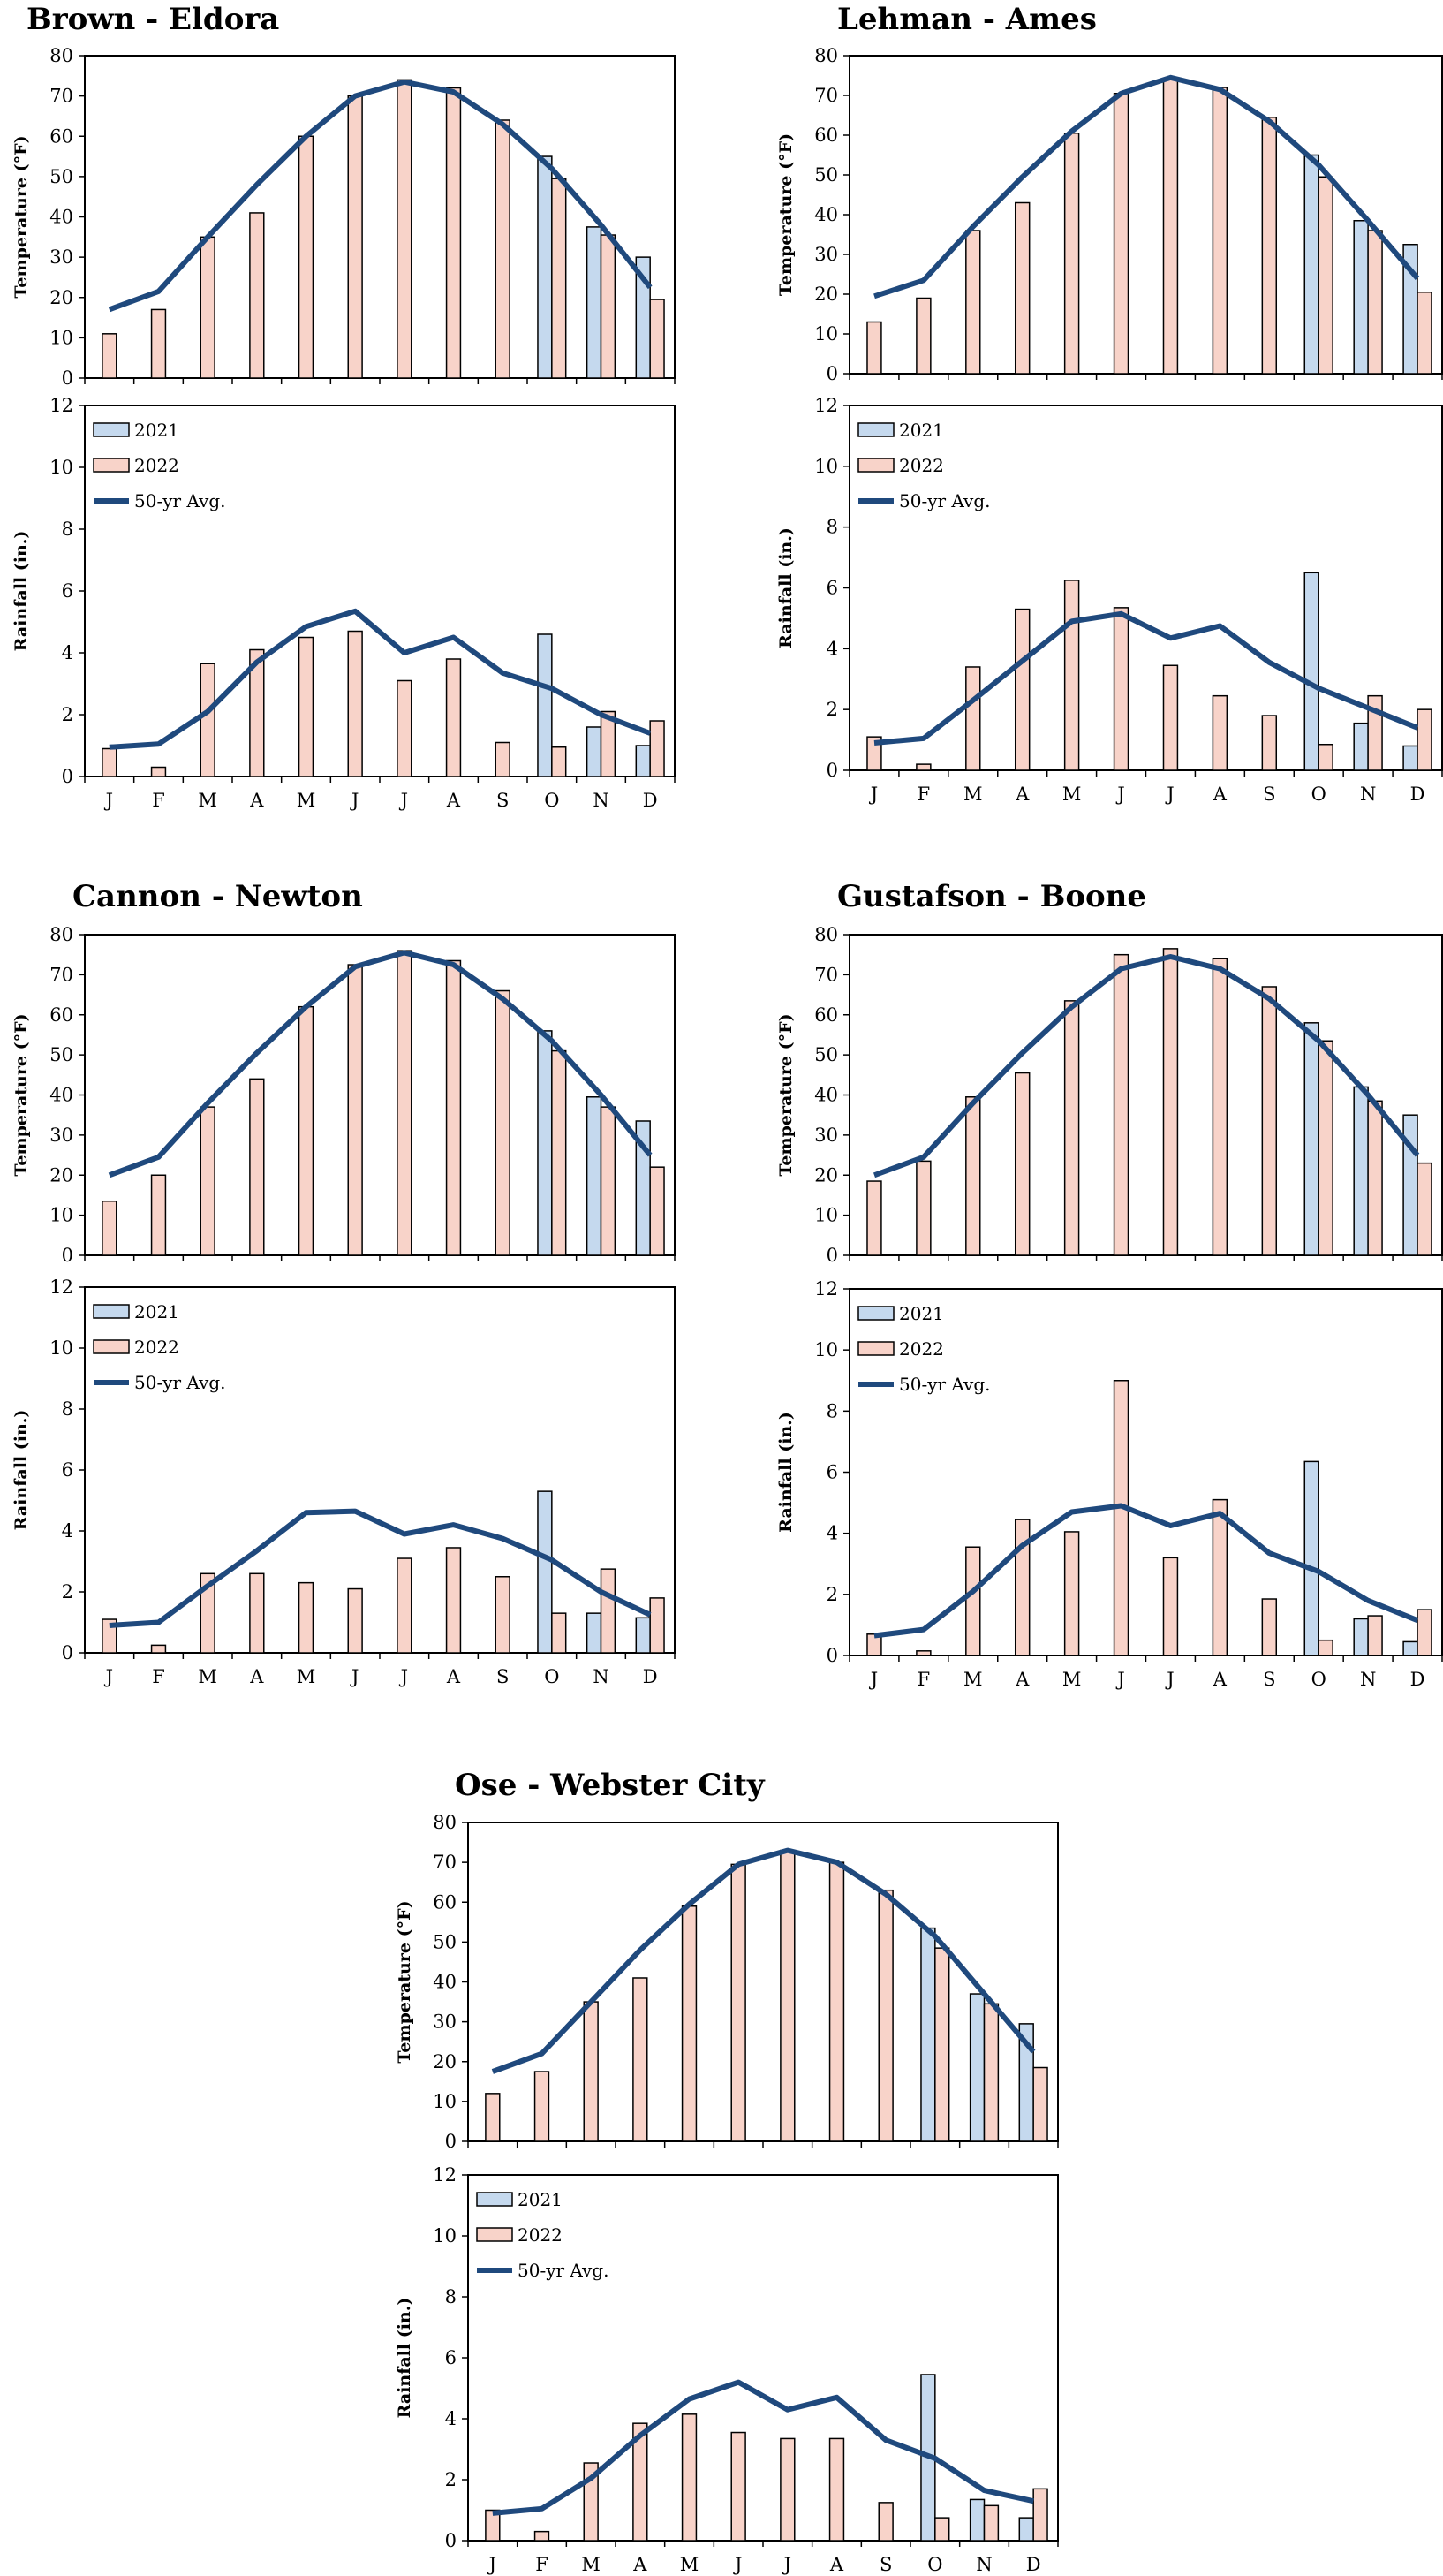 This screenshot has width=1443, height=2576. I want to click on temperature-y-tick-label: 80, so click(826, 56).